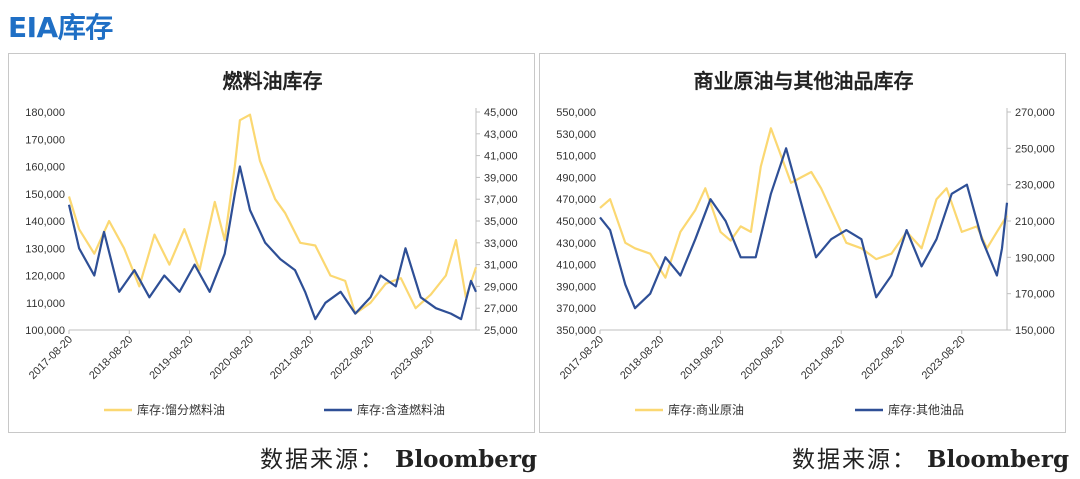 The image size is (1080, 479). Describe the element at coordinates (1035, 295) in the screenshot. I see `y-right-tick-label: 170,000` at that location.